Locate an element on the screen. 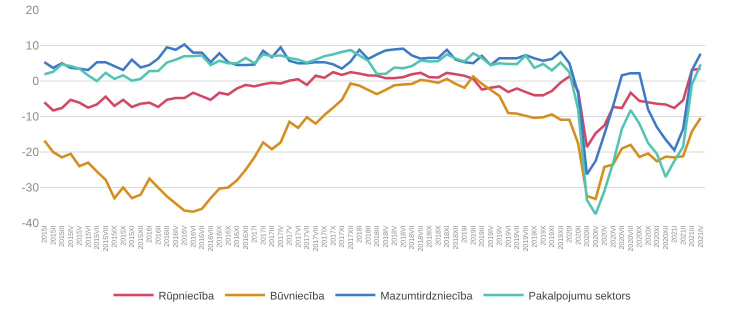 The height and width of the screenshot is (320, 730). y-tick-label: 20 is located at coordinates (33, 10).